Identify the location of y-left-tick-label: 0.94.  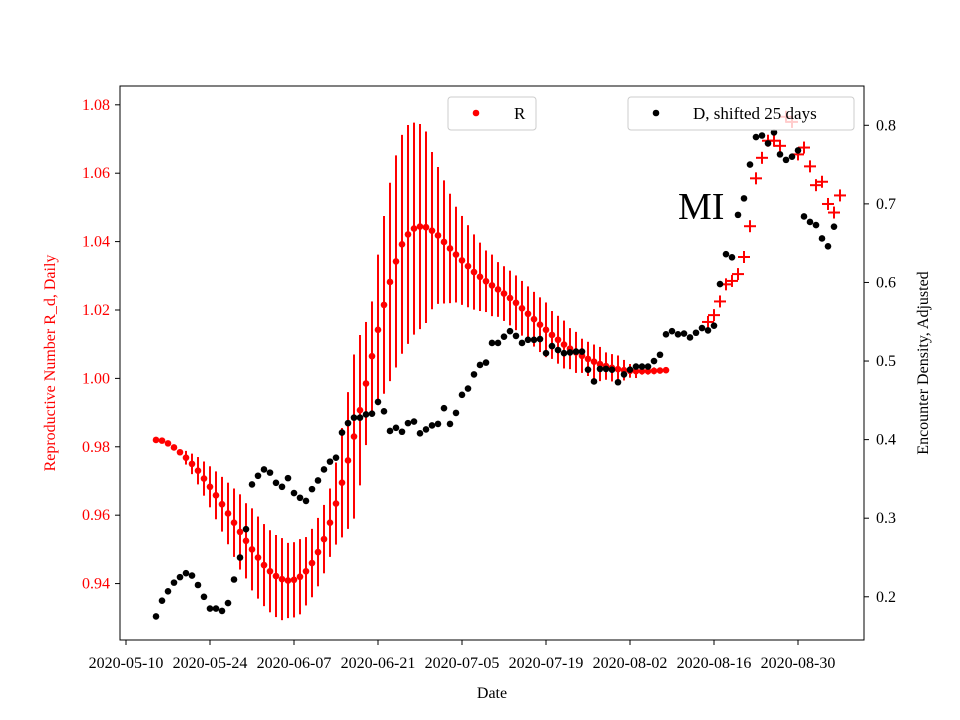
(96, 584).